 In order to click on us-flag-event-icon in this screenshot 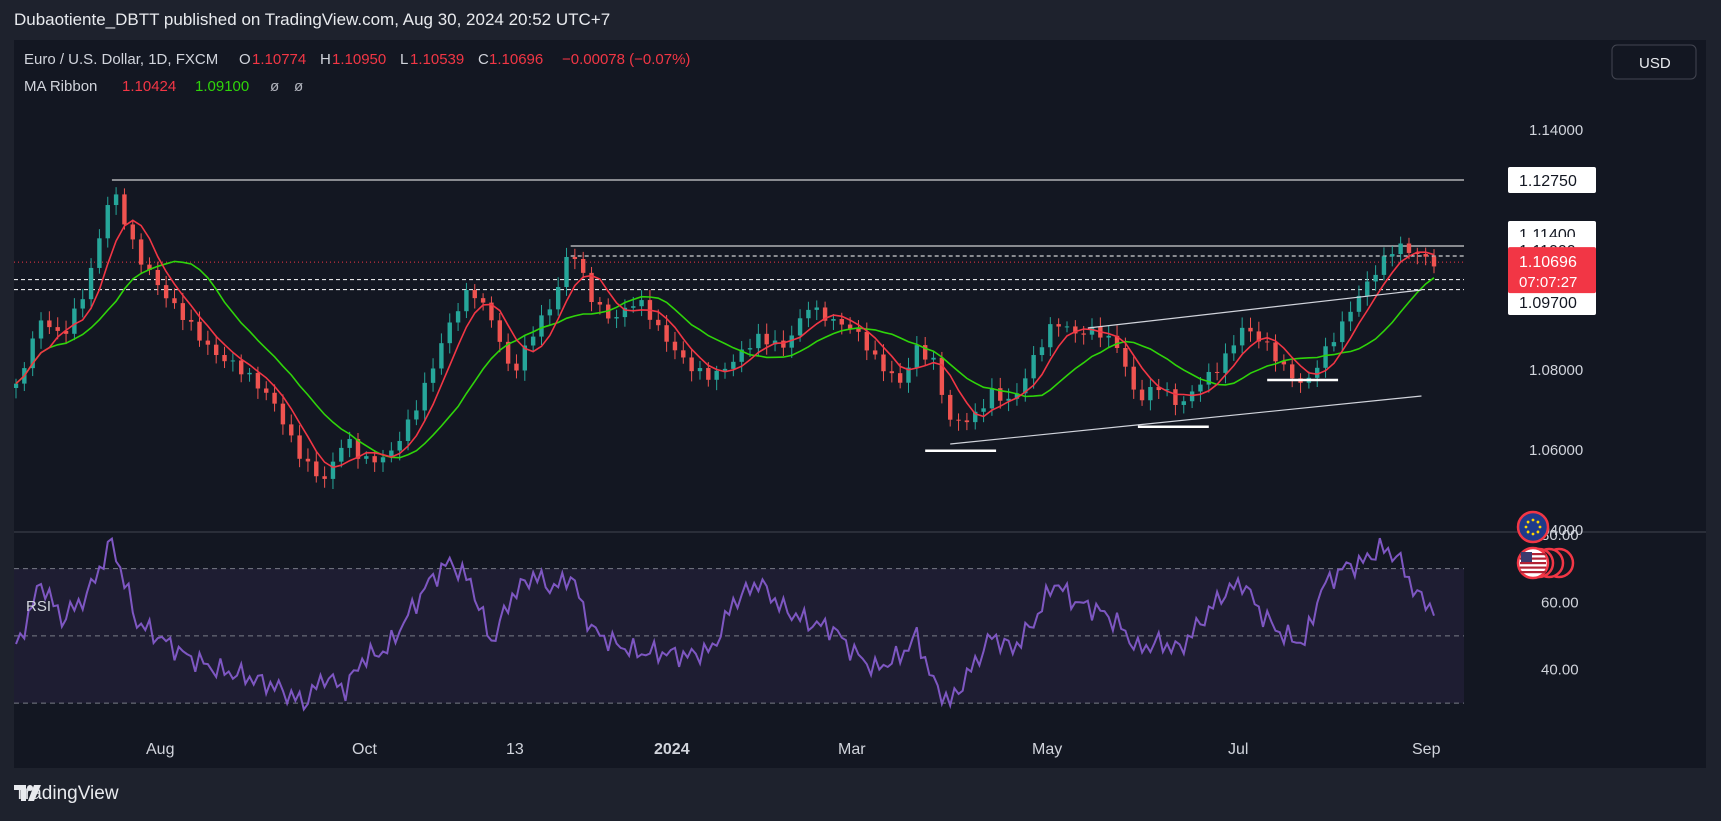, I will do `click(1545, 563)`.